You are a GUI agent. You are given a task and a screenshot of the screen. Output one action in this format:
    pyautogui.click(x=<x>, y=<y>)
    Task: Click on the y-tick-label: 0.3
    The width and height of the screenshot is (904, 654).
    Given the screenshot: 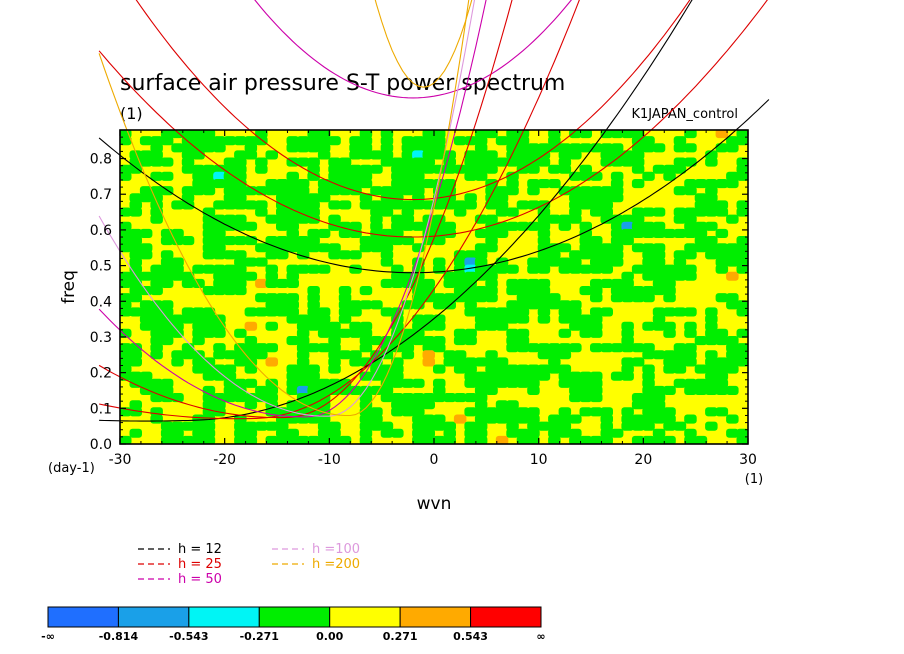 What is the action you would take?
    pyautogui.click(x=101, y=338)
    